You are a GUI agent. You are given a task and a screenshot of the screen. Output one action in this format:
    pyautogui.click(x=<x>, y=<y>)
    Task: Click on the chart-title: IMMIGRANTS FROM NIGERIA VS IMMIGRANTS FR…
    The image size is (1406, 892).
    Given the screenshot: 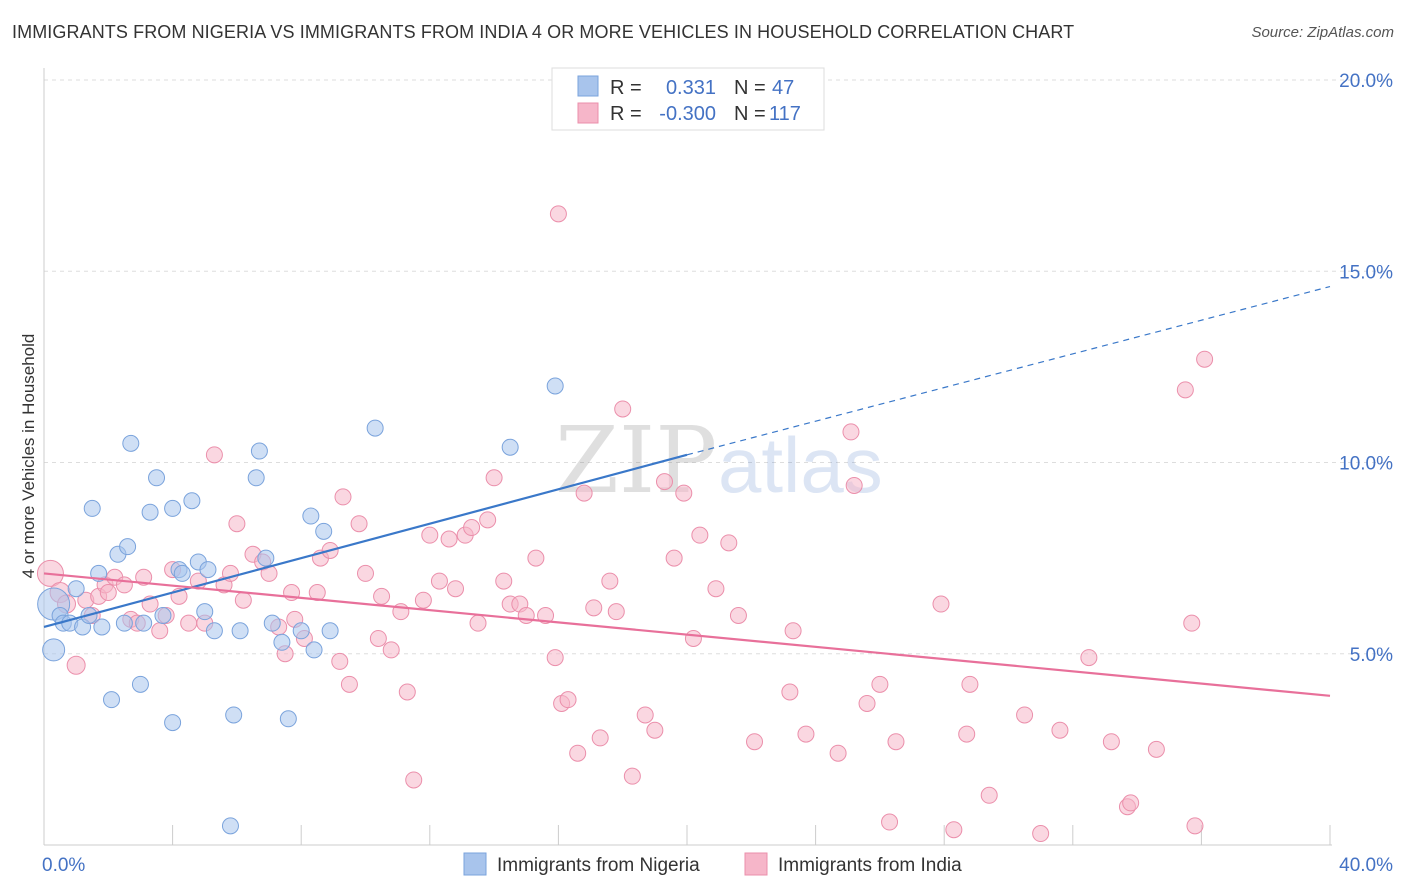 What is the action you would take?
    pyautogui.click(x=543, y=32)
    